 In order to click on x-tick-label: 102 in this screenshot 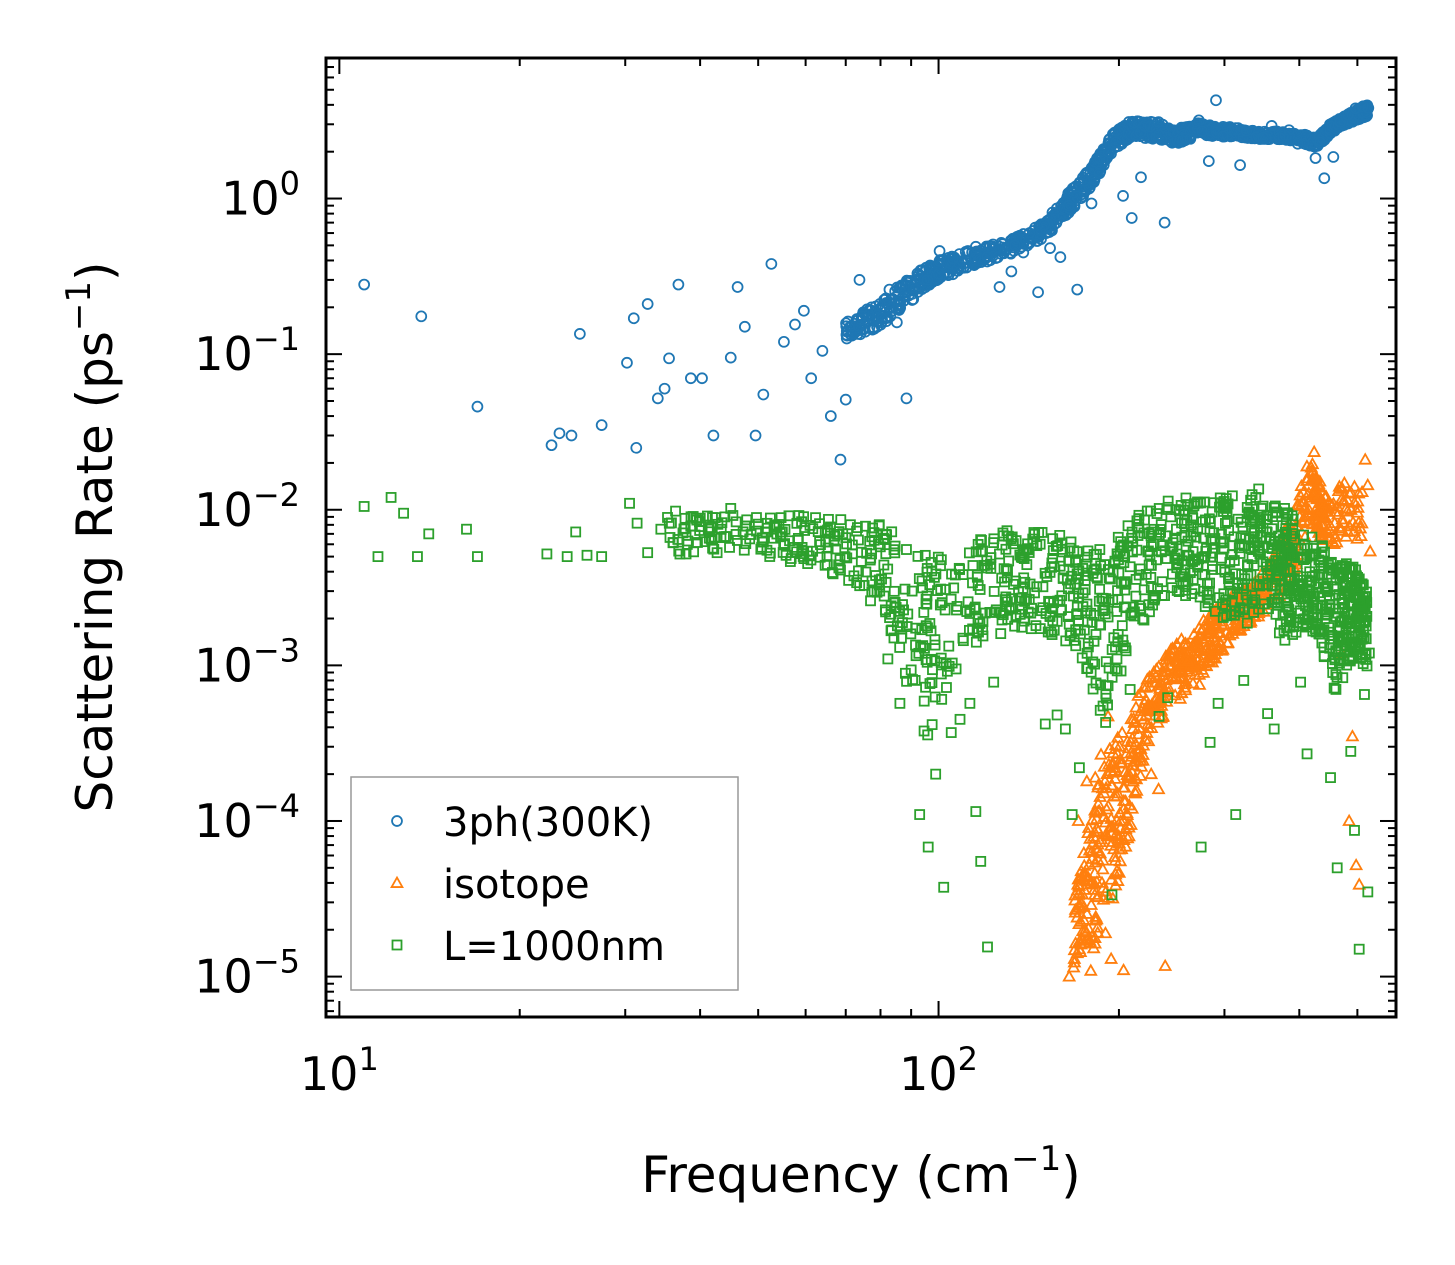, I will do `click(938, 1070)`.